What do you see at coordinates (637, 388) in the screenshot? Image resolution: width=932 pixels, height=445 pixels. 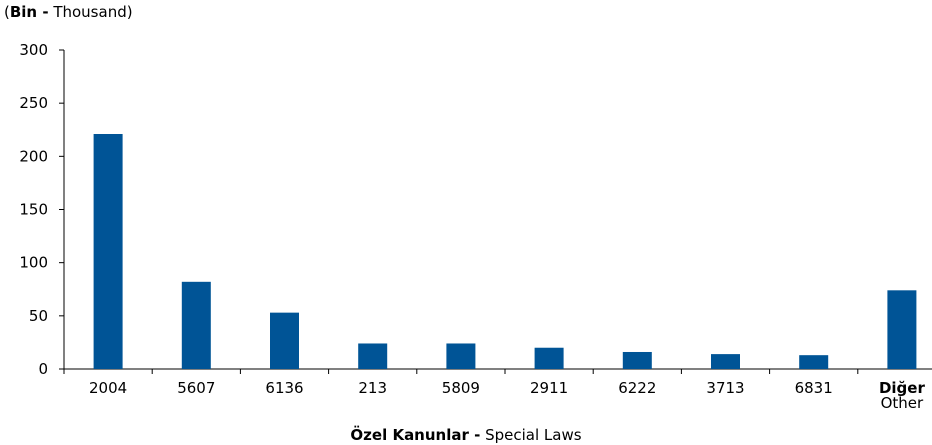 I see `x-tick-label: 6222` at bounding box center [637, 388].